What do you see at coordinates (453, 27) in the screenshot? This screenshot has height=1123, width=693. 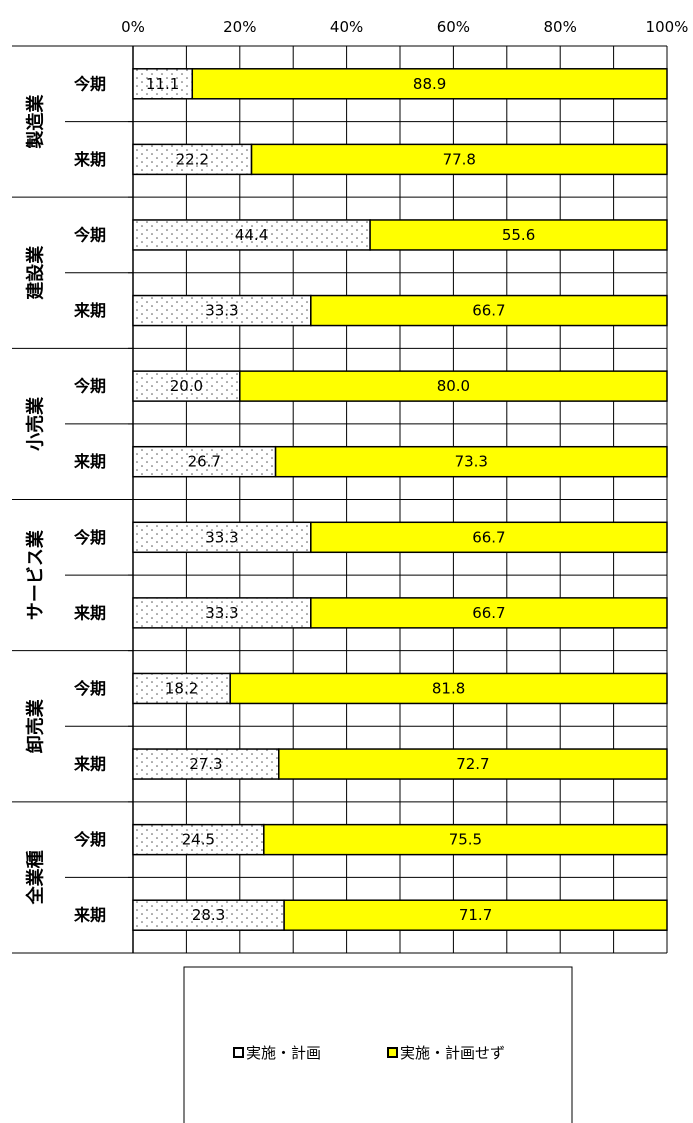 I see `x-tick-label: 60%` at bounding box center [453, 27].